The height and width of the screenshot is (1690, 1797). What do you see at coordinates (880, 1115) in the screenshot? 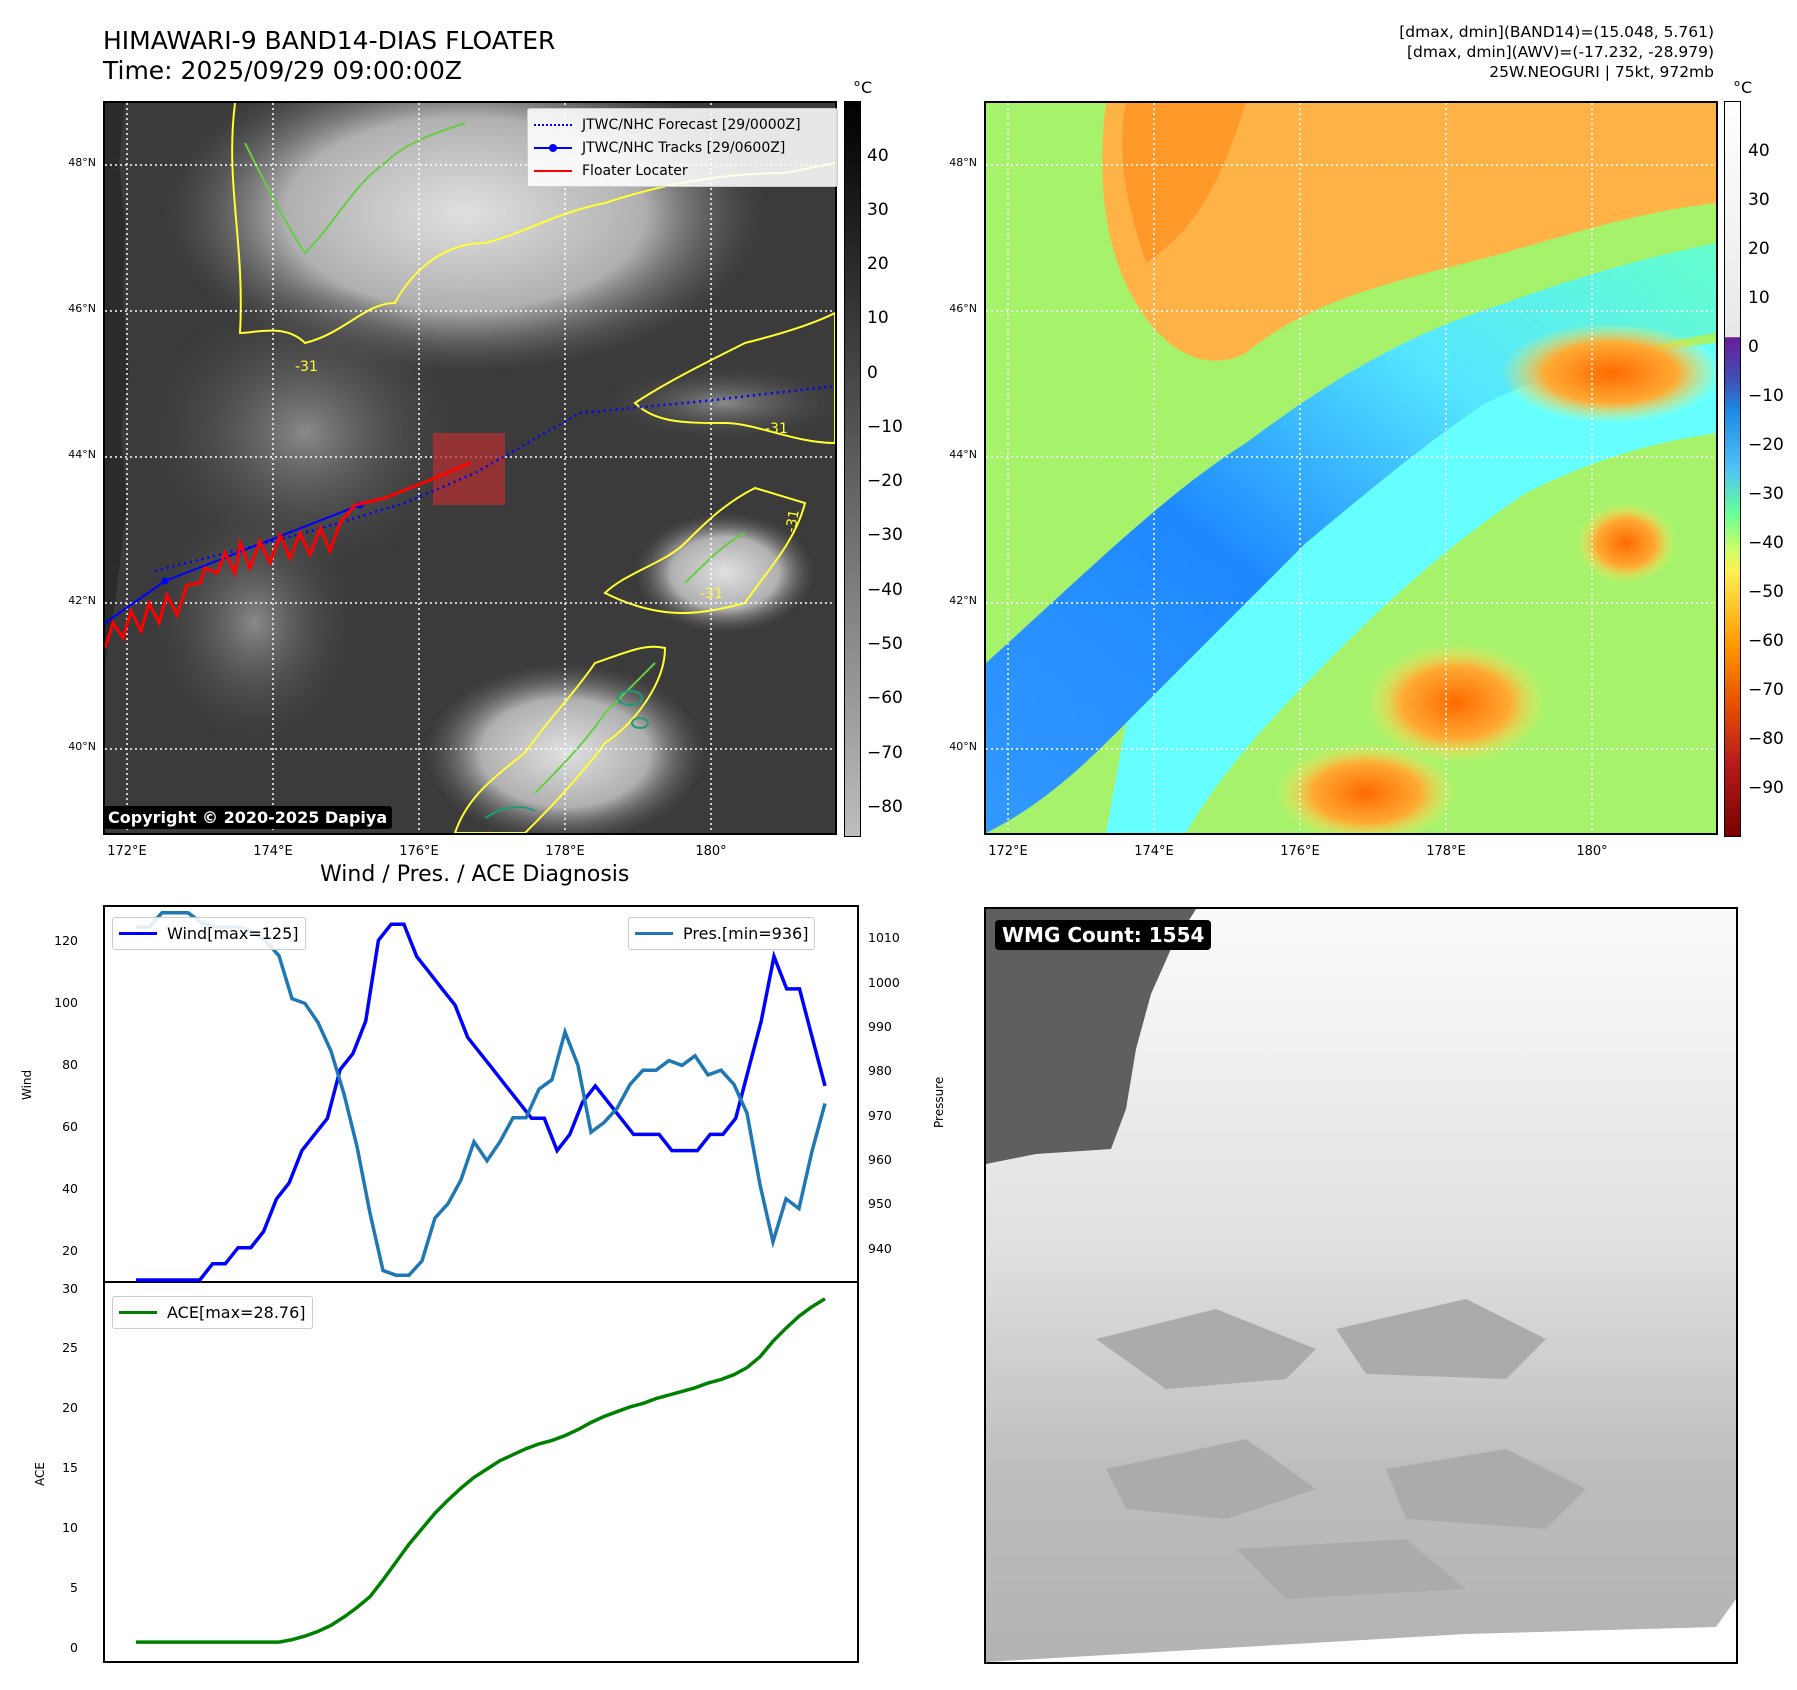
I see `pres-tick: 970` at bounding box center [880, 1115].